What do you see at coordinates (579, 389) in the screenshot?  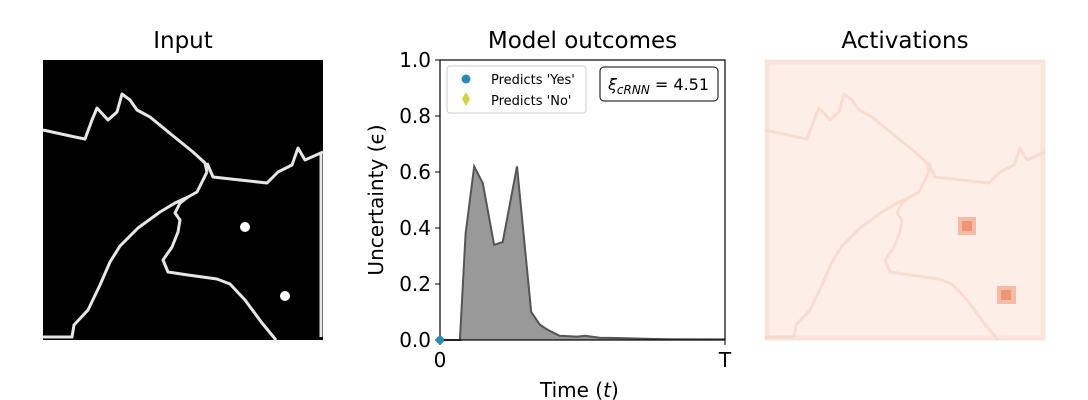 I see `x-axis-label: Time (t)` at bounding box center [579, 389].